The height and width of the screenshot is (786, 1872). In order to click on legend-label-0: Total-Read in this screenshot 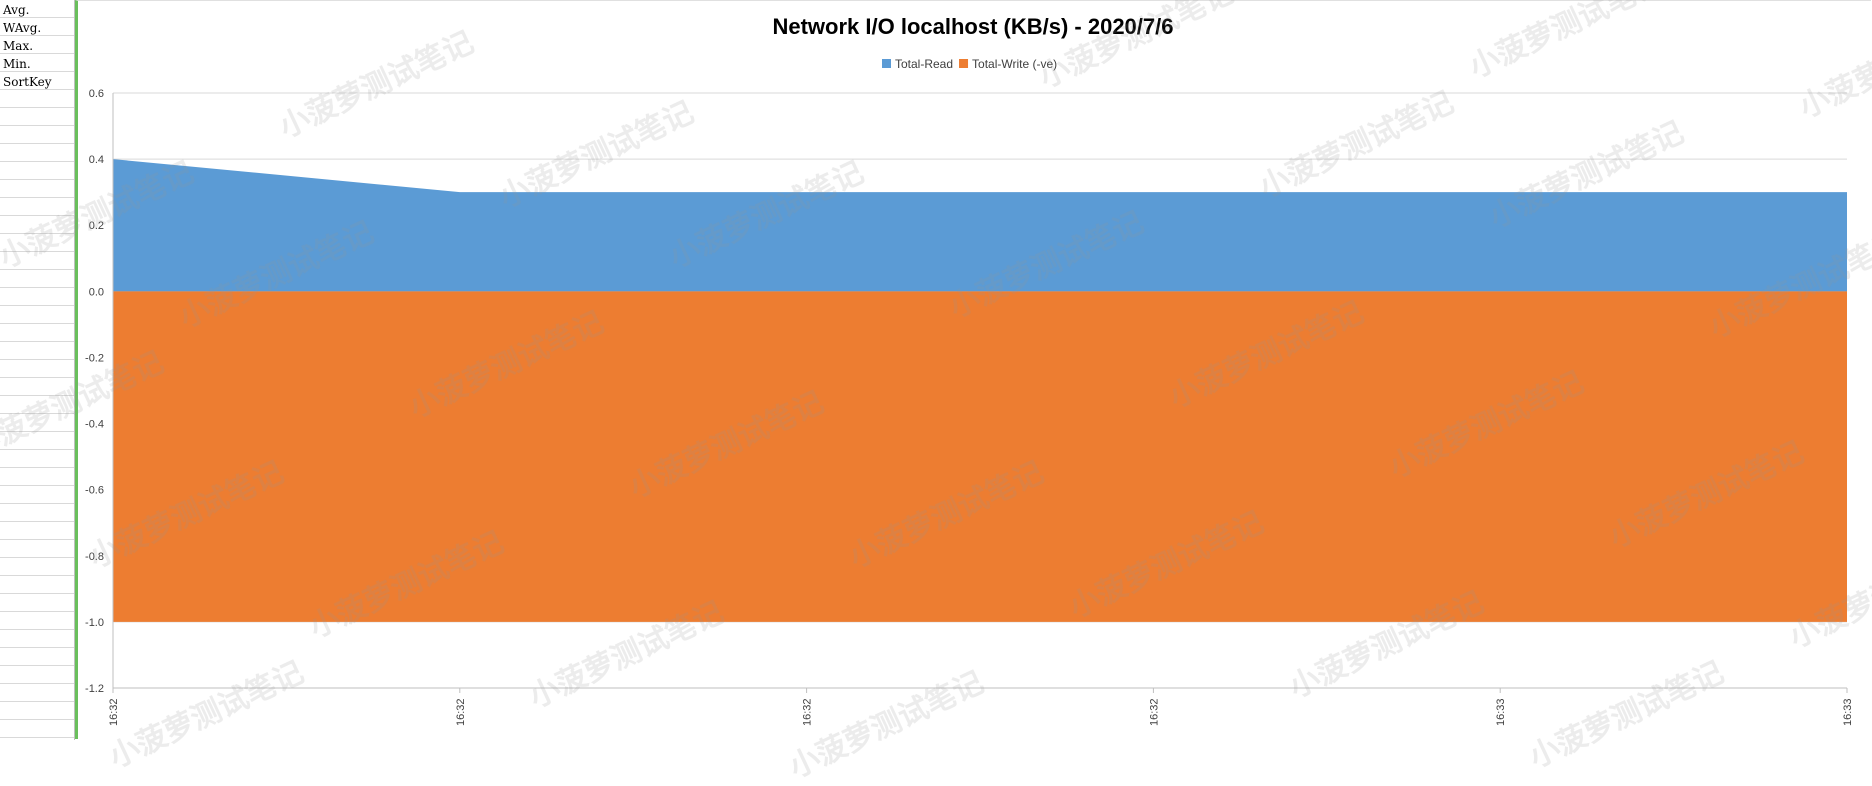, I will do `click(924, 64)`.